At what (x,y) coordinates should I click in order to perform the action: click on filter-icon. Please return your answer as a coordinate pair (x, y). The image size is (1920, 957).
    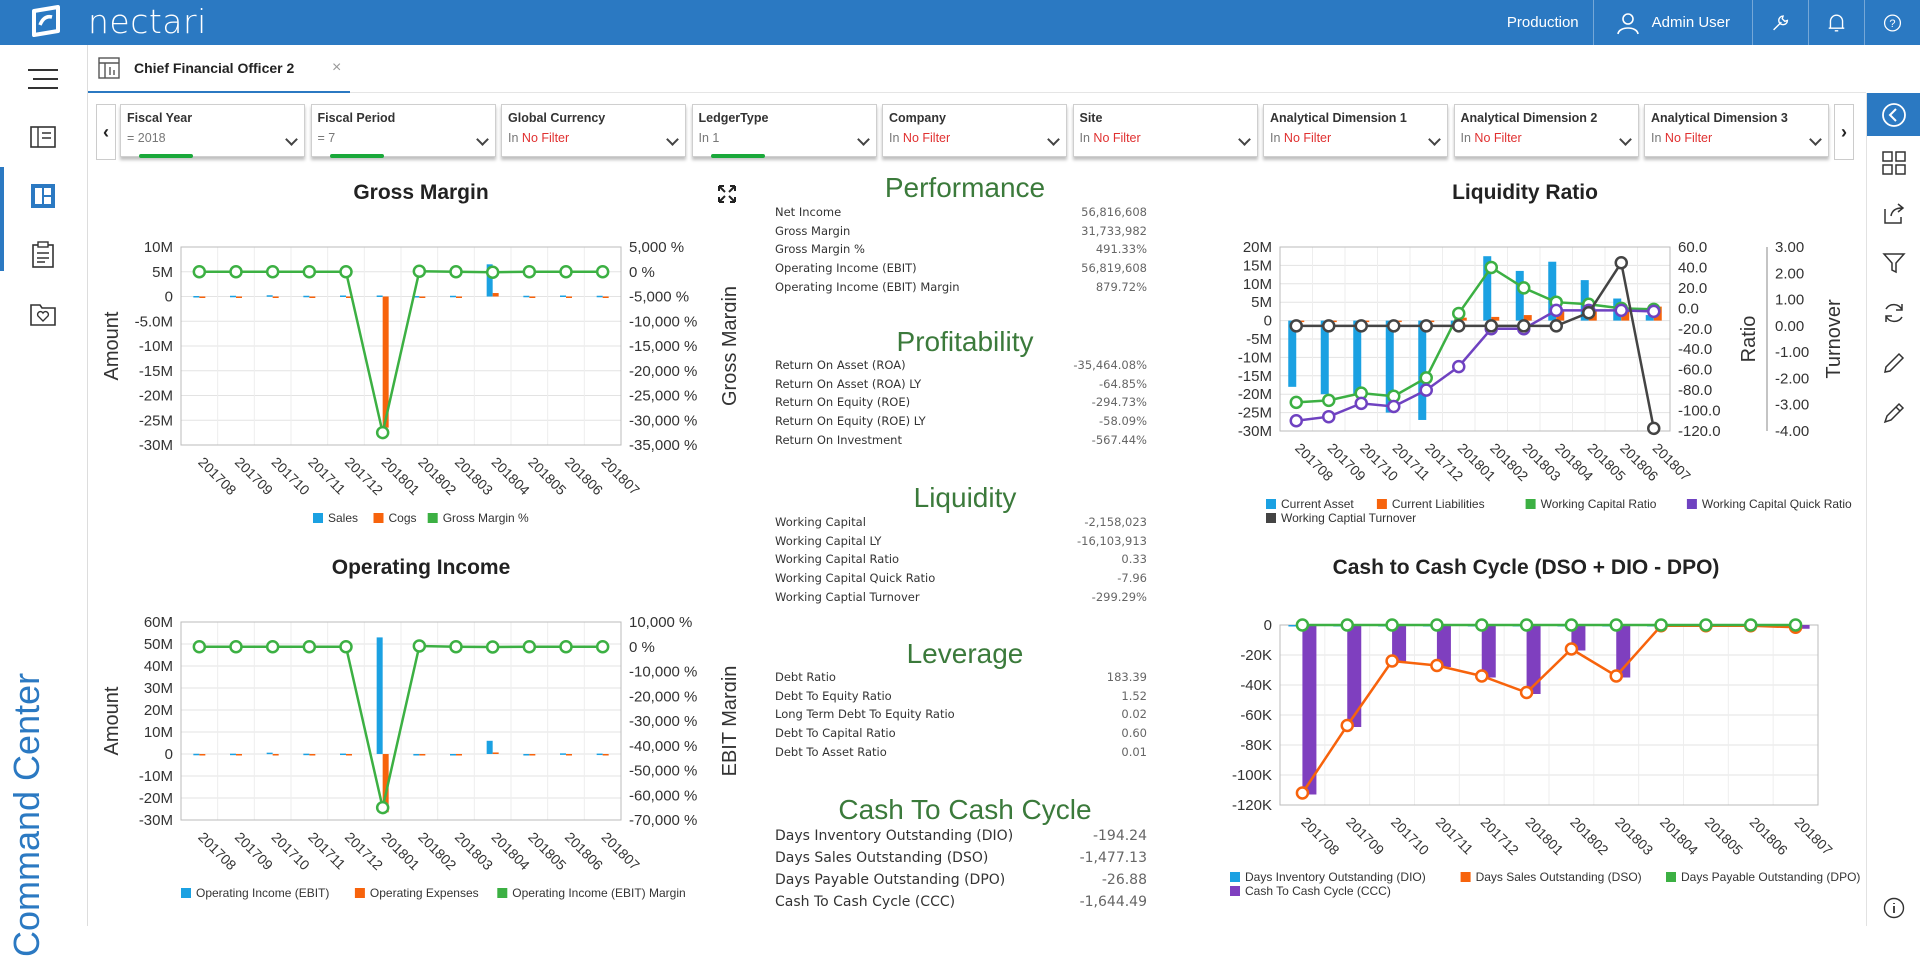
    Looking at the image, I should click on (1894, 263).